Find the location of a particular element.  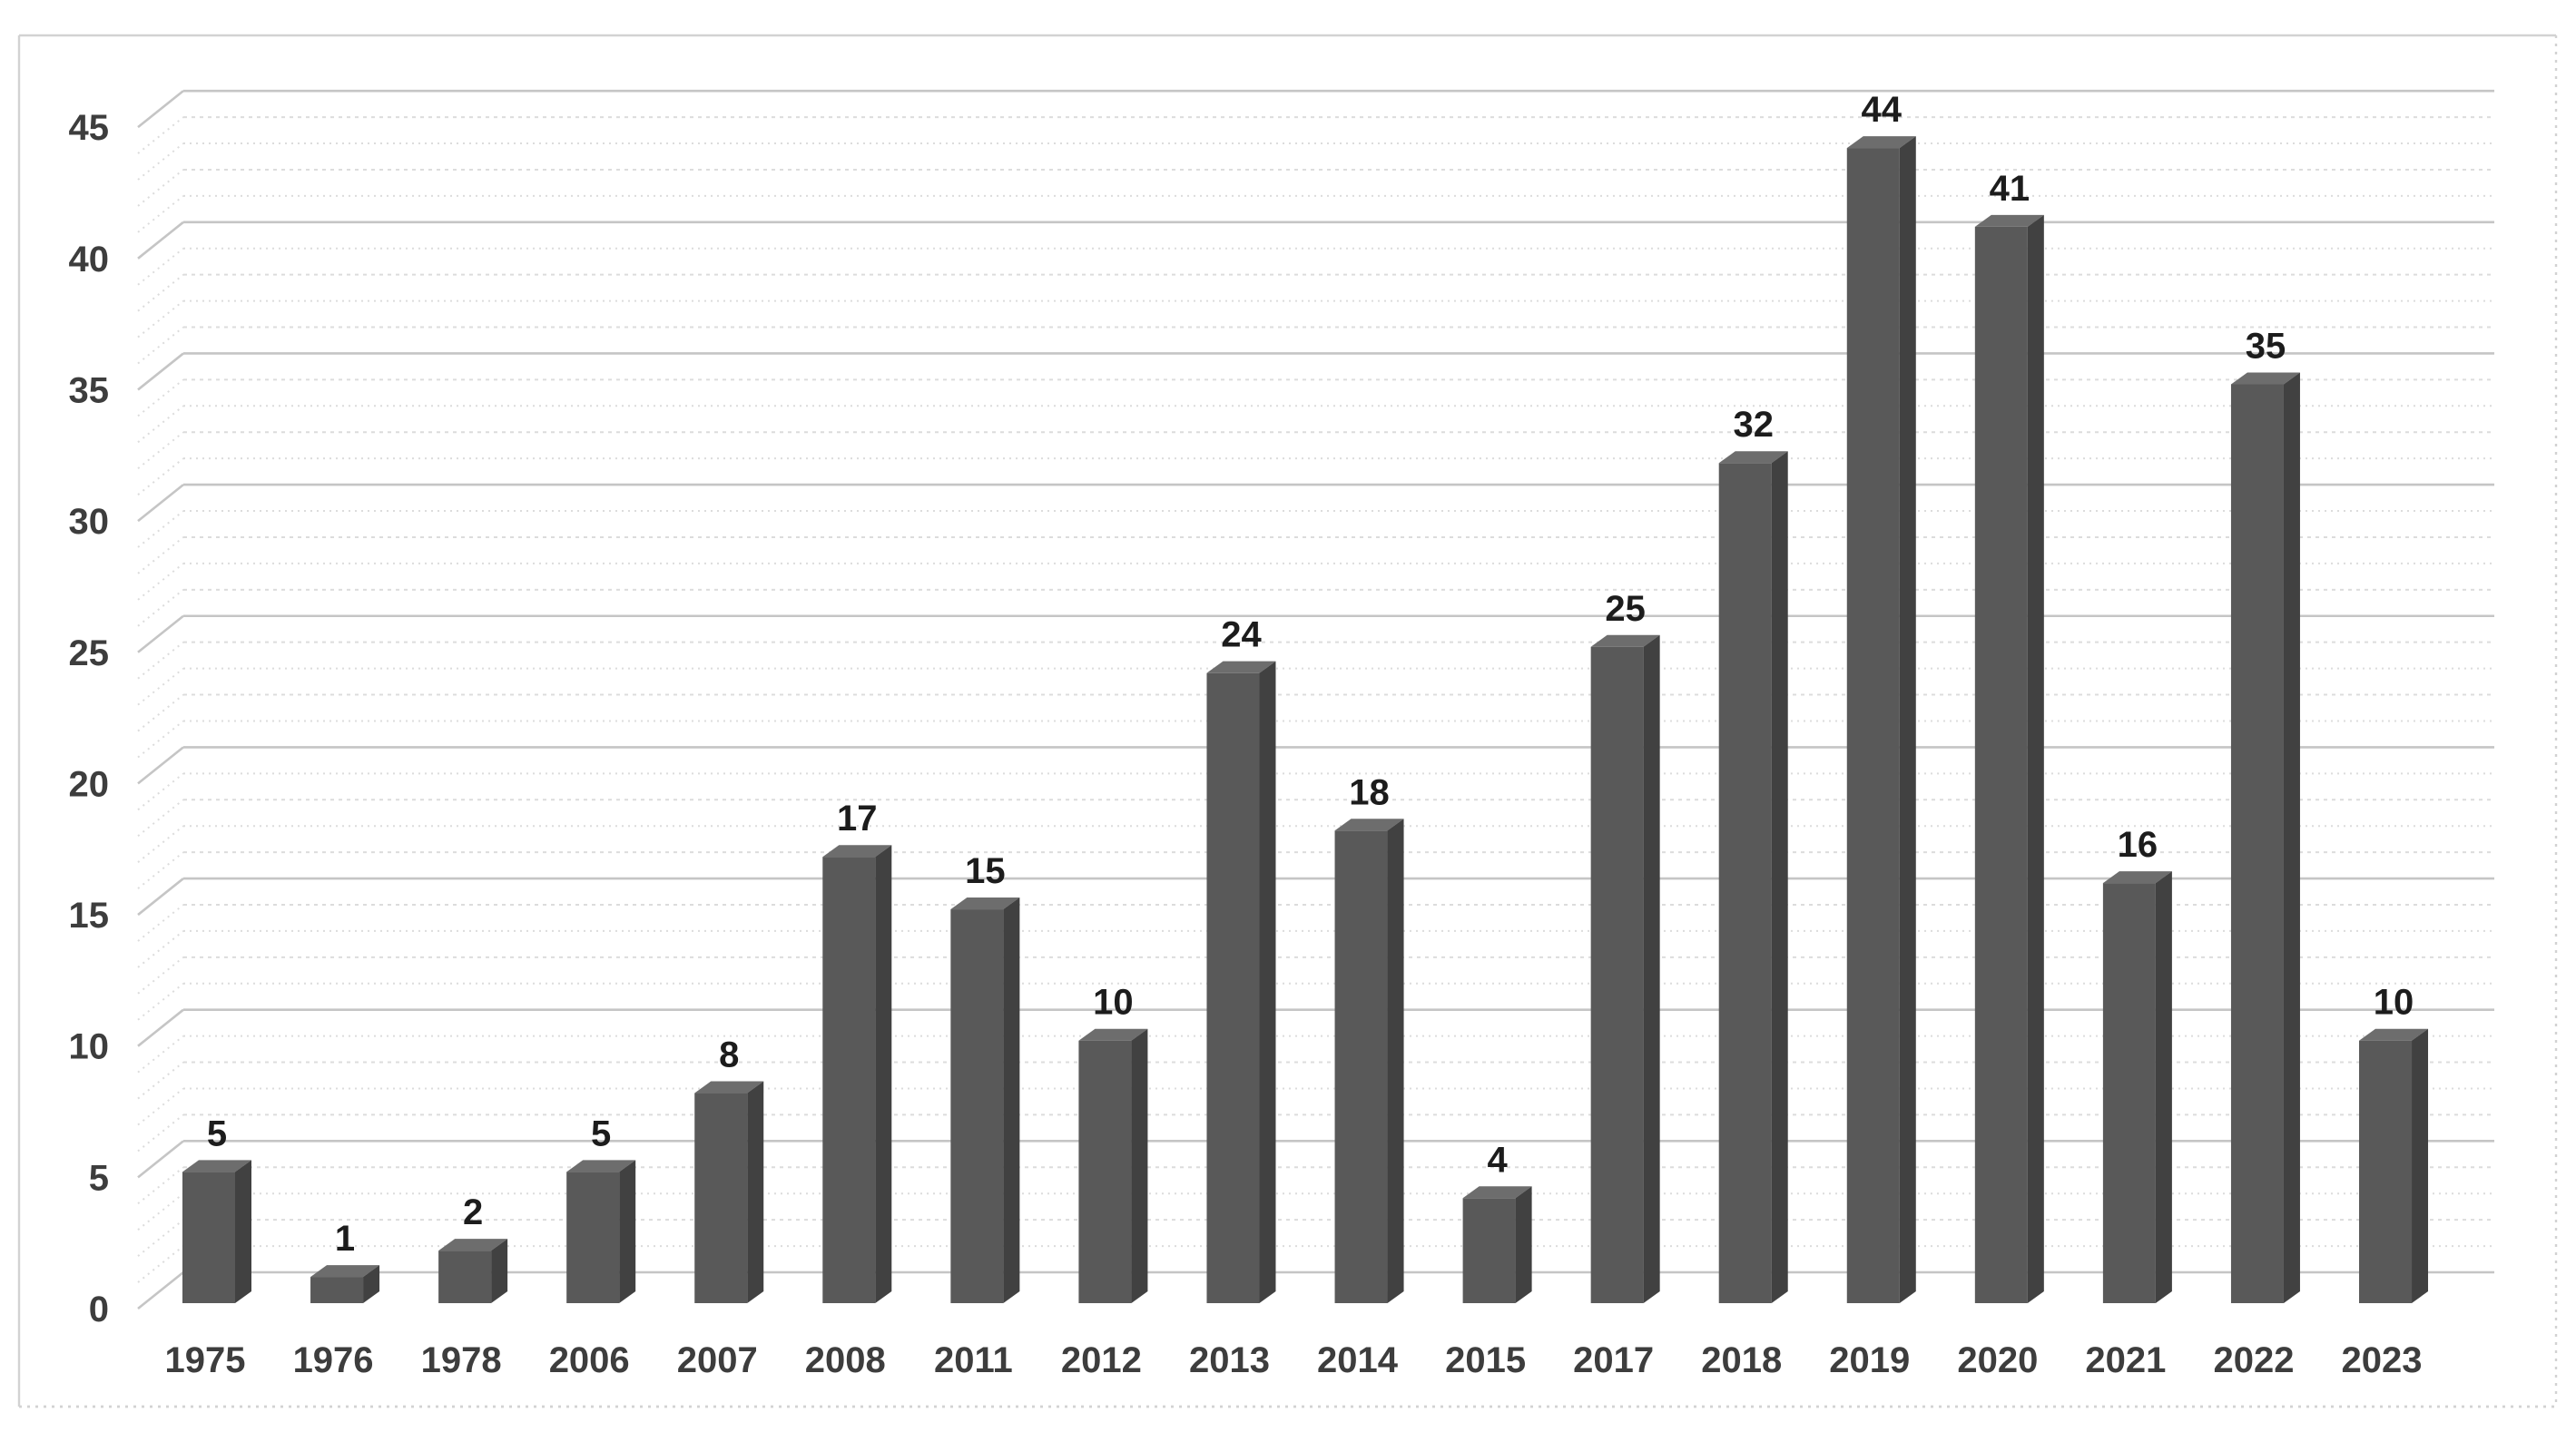

depth-ticks is located at coordinates (160, 700).